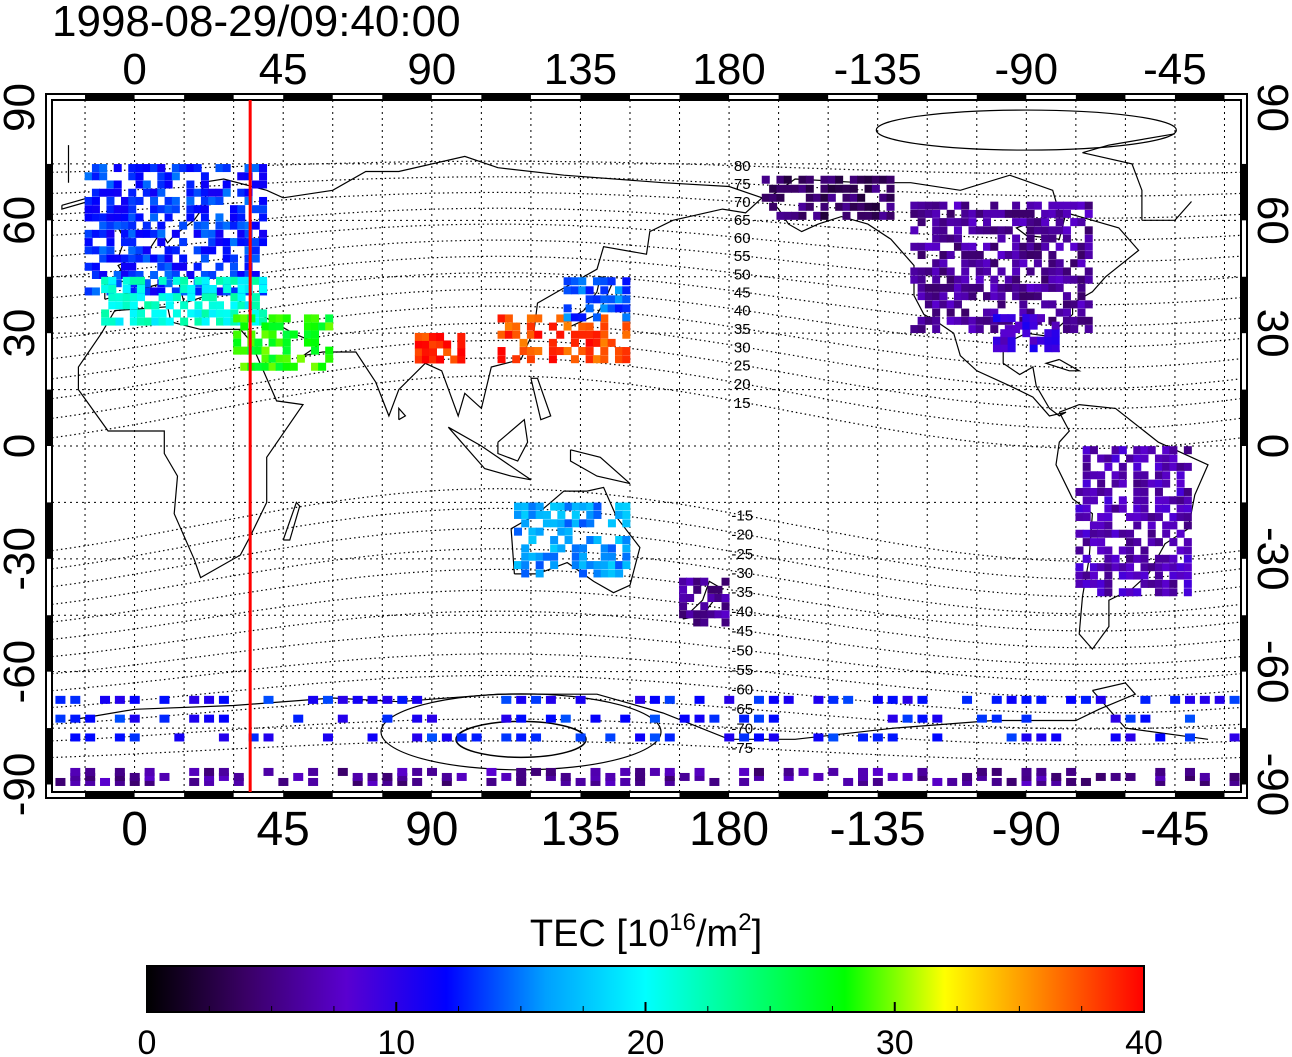 The image size is (1292, 1057). What do you see at coordinates (683, 581) in the screenshot?
I see `tec-cell-new-zealand` at bounding box center [683, 581].